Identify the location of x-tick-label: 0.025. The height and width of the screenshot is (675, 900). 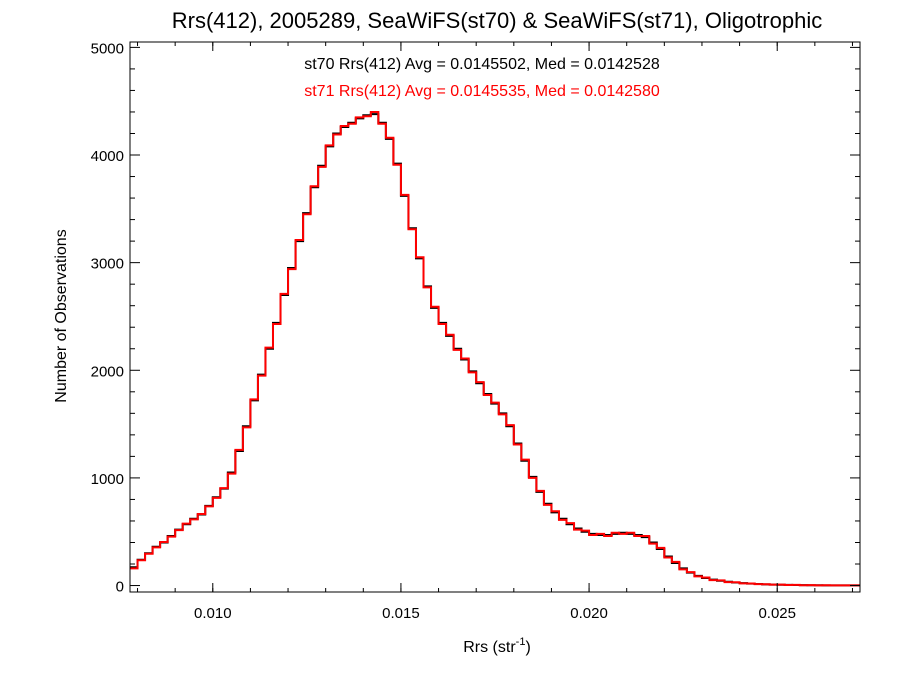
(777, 613).